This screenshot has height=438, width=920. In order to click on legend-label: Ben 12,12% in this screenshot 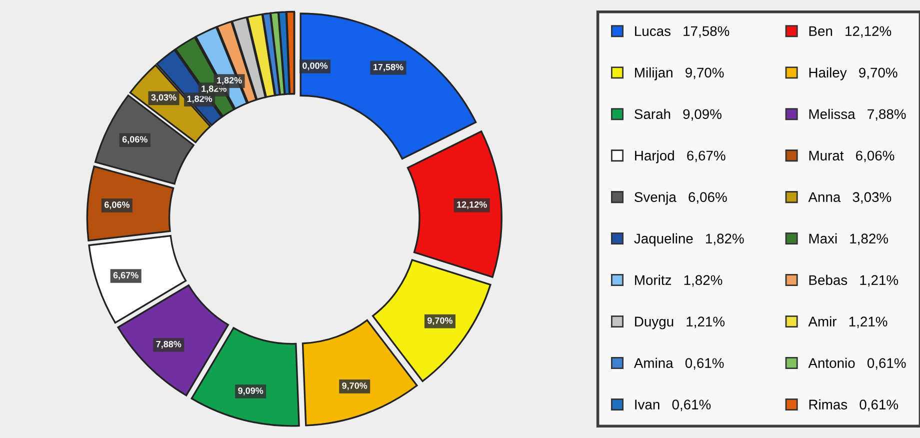, I will do `click(850, 32)`.